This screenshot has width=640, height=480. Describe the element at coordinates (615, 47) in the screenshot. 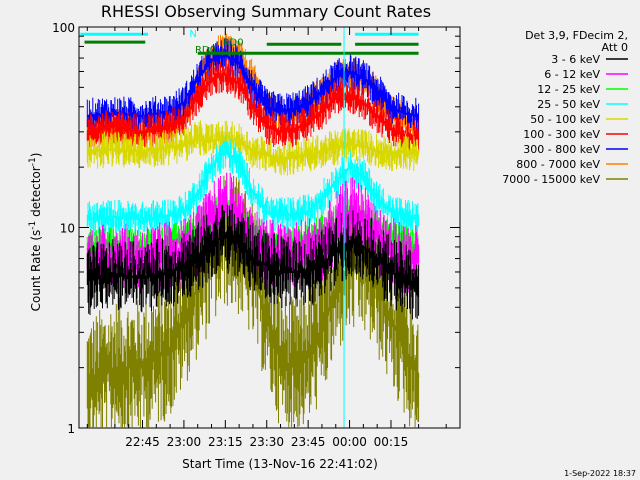

I see `legend-header: Att 0` at that location.